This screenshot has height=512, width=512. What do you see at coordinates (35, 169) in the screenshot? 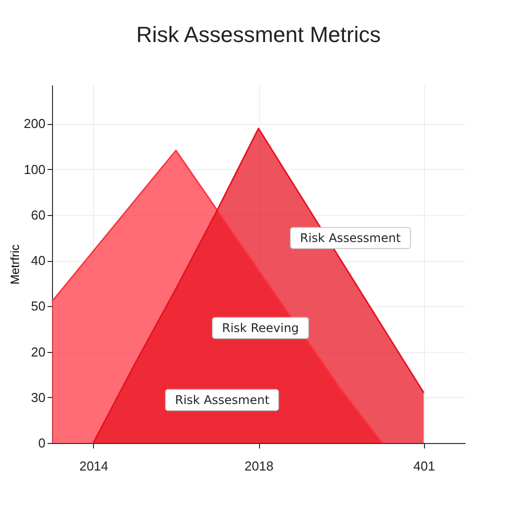
I see `text: 100` at bounding box center [35, 169].